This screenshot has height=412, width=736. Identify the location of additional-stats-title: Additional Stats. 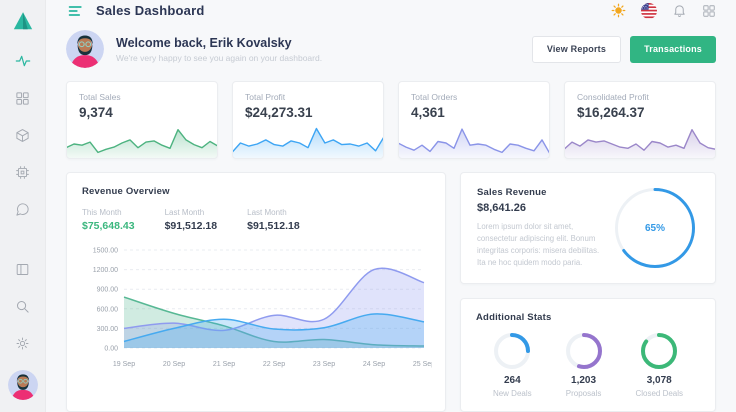
(514, 317).